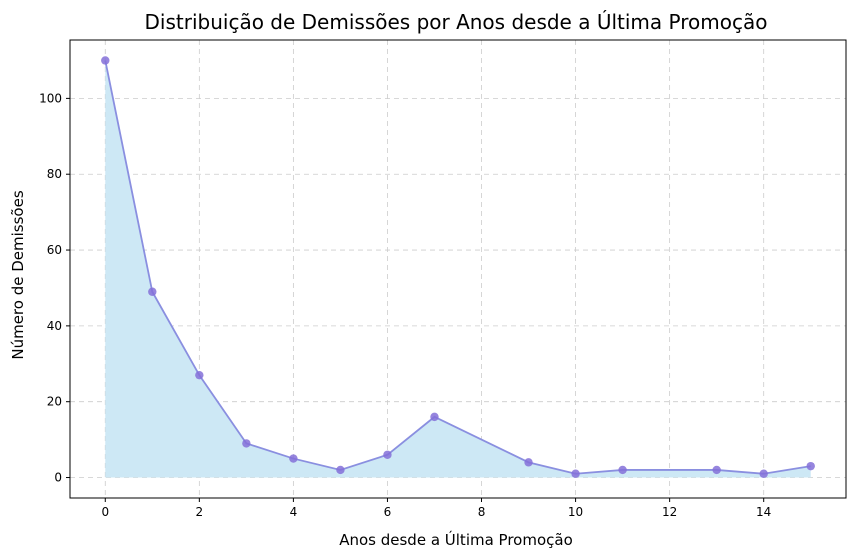  Describe the element at coordinates (18, 274) in the screenshot. I see `y-axis-label: Número de Demissões` at that location.